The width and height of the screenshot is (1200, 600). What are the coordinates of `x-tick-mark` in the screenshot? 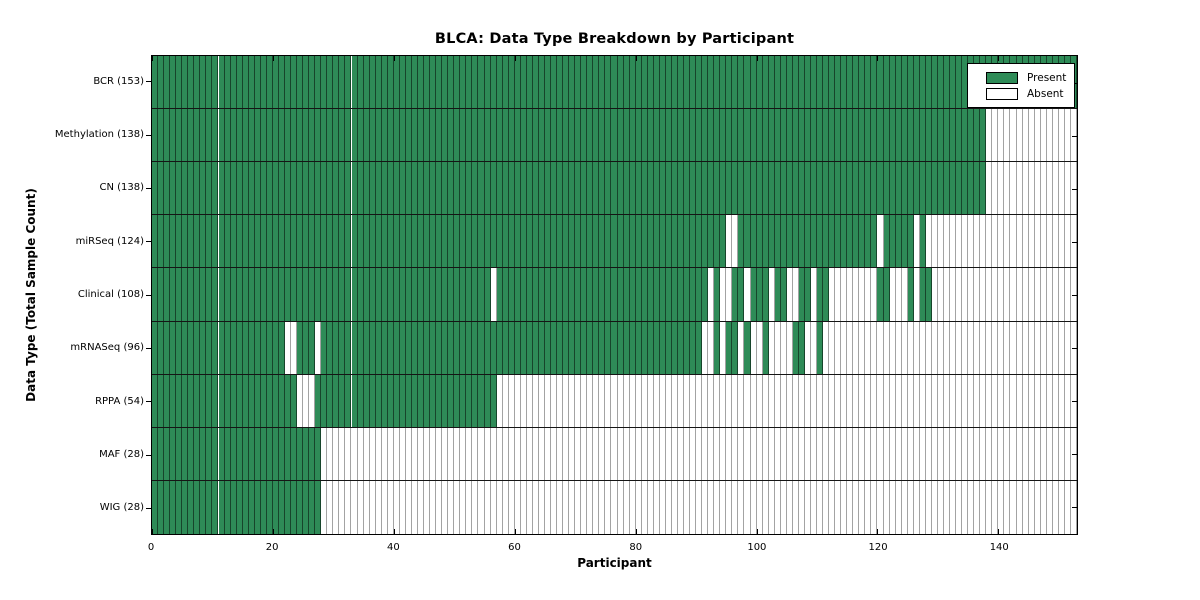 It's located at (757, 531).